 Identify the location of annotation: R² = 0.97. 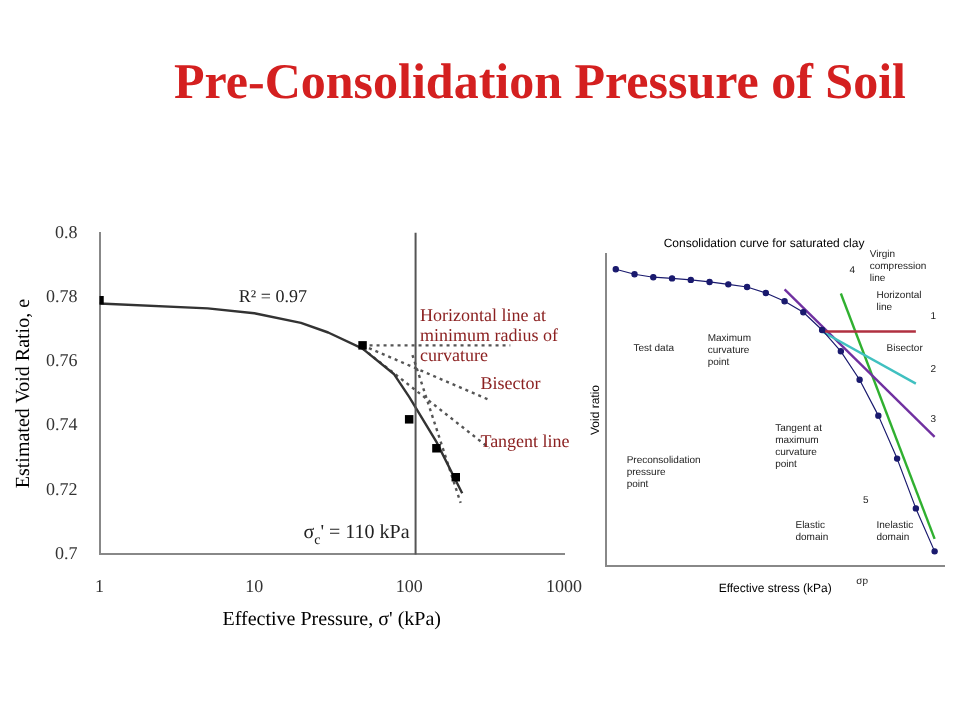
(273, 295).